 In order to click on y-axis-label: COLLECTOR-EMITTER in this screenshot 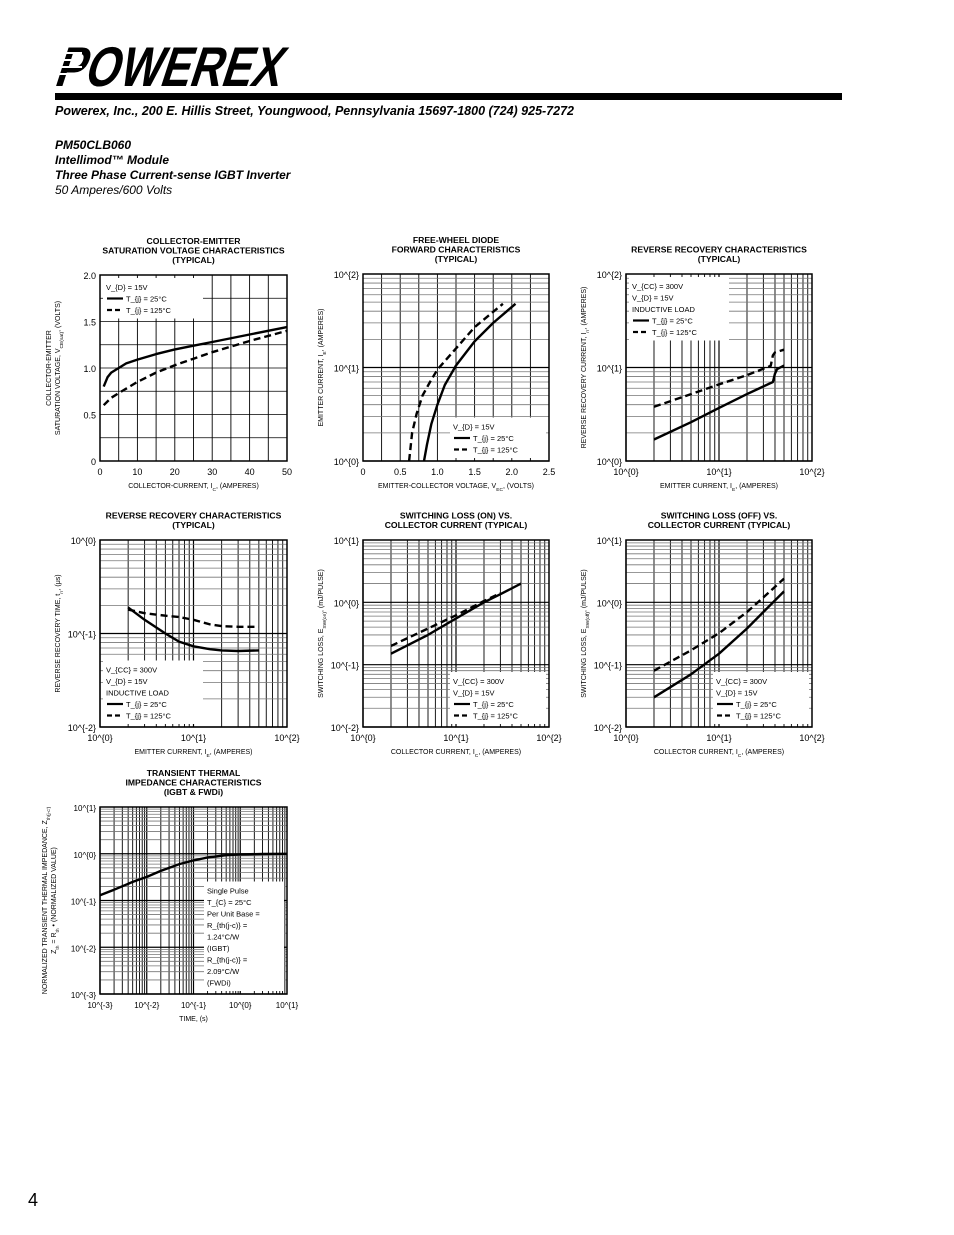, I will do `click(49, 368)`.